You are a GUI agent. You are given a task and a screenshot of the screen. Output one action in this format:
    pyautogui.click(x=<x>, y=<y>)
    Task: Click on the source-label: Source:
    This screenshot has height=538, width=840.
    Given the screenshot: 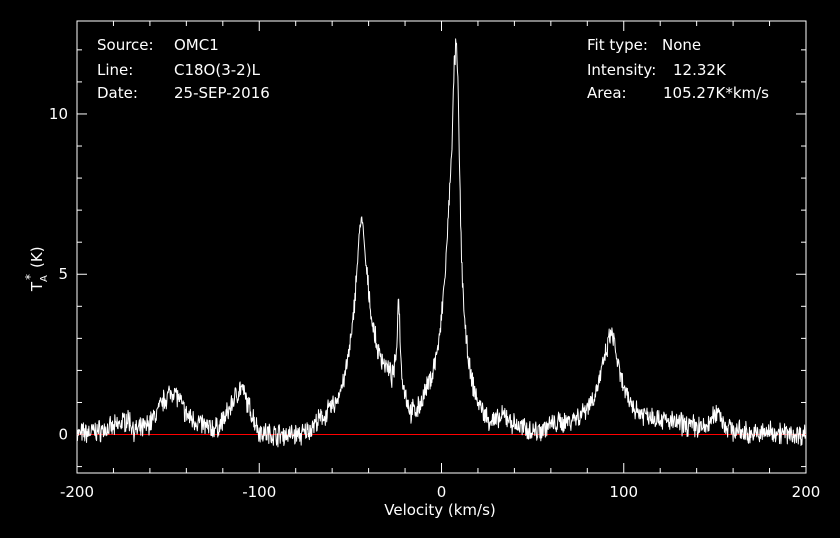 What is the action you would take?
    pyautogui.click(x=125, y=45)
    